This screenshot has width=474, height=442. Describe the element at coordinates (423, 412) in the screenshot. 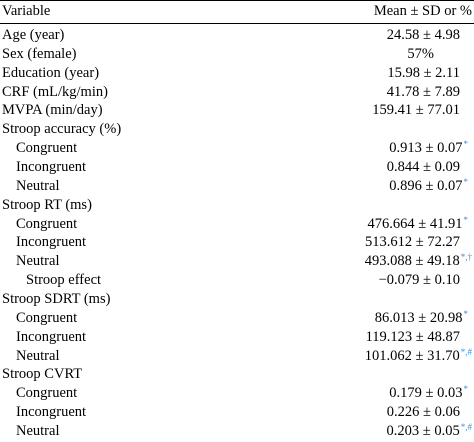

I see `row-value: 0.226 ± 0.06` at that location.